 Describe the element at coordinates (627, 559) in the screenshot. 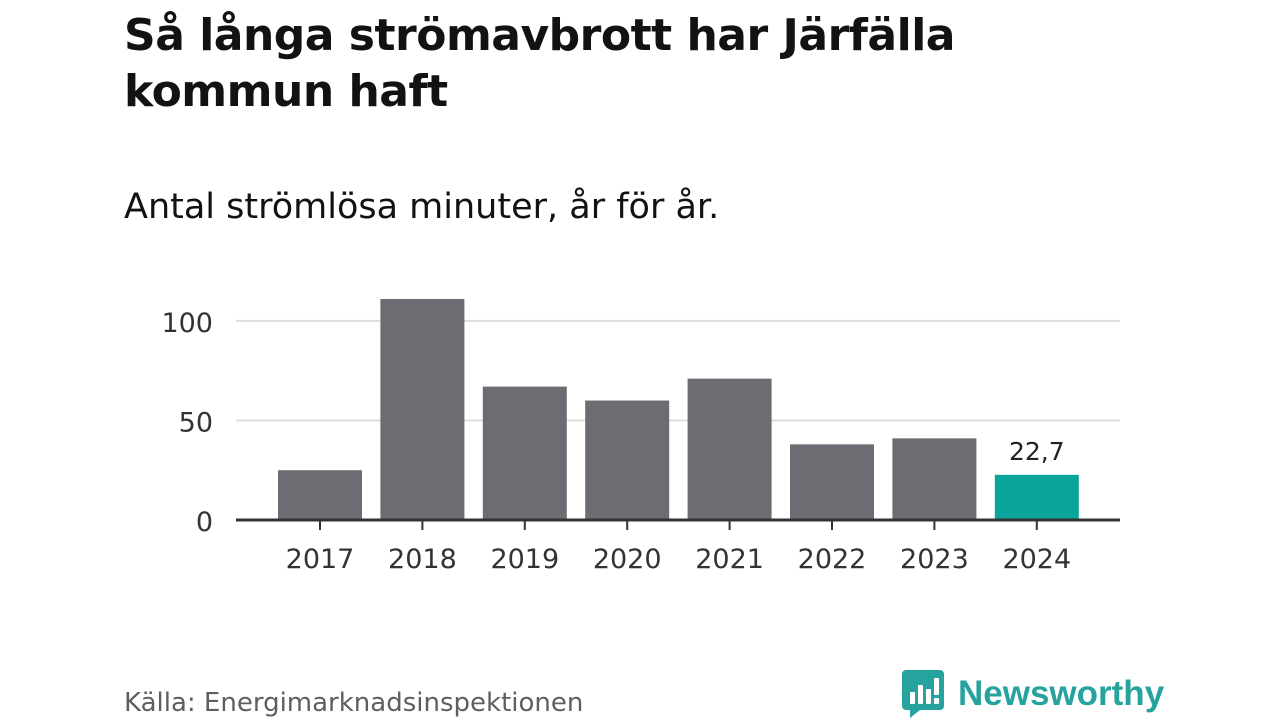

I see `x-tick-label: 2020` at that location.